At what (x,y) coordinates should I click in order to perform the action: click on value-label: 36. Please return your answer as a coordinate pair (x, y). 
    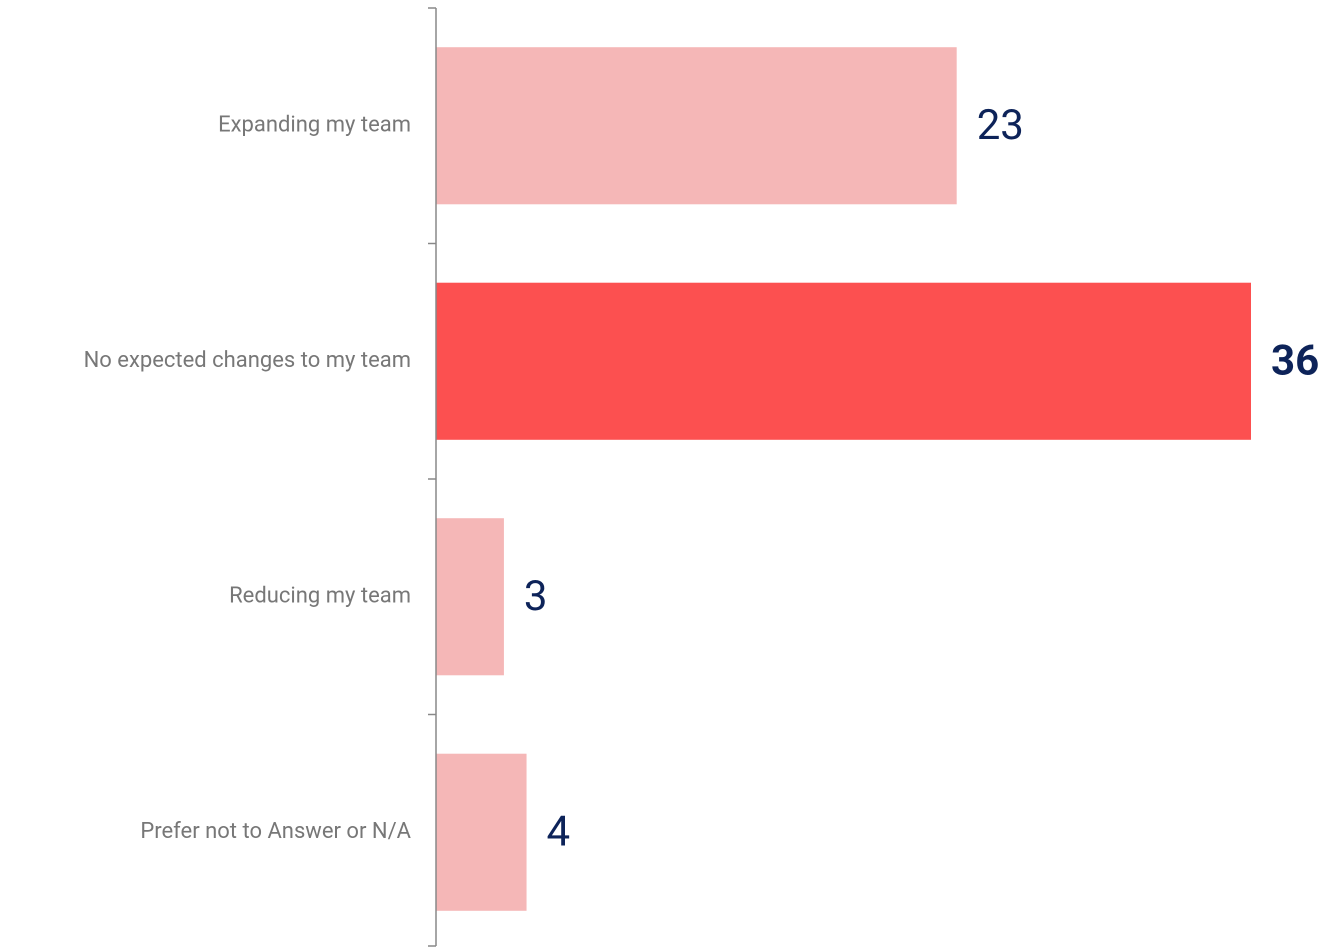
    Looking at the image, I should click on (1295, 360).